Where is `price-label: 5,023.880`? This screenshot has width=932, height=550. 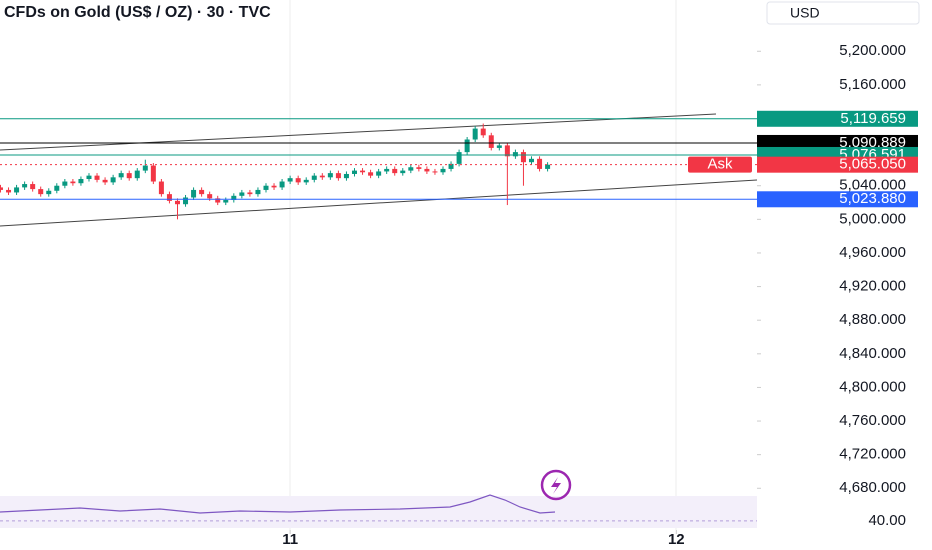 price-label: 5,023.880 is located at coordinates (872, 198).